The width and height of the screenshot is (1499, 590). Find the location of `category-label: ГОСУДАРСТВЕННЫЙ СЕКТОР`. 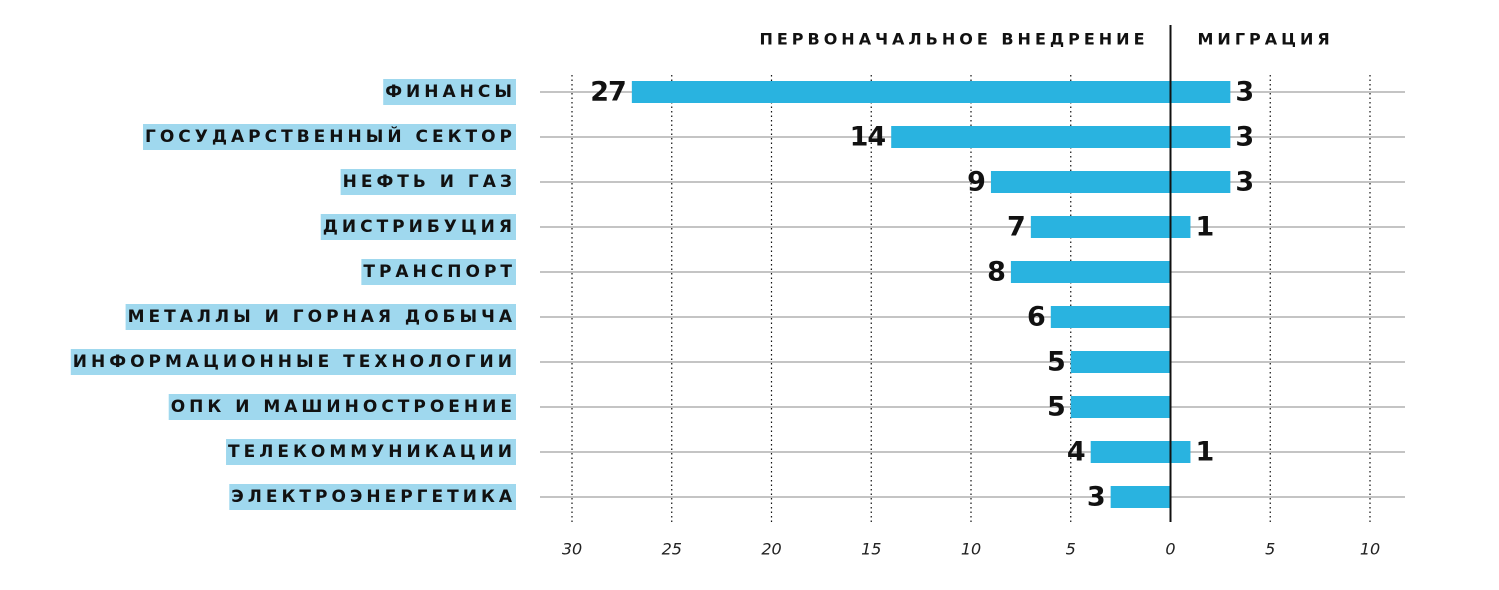

category-label: ГОСУДАРСТВЕННЫЙ СЕКТОР is located at coordinates (330, 136).